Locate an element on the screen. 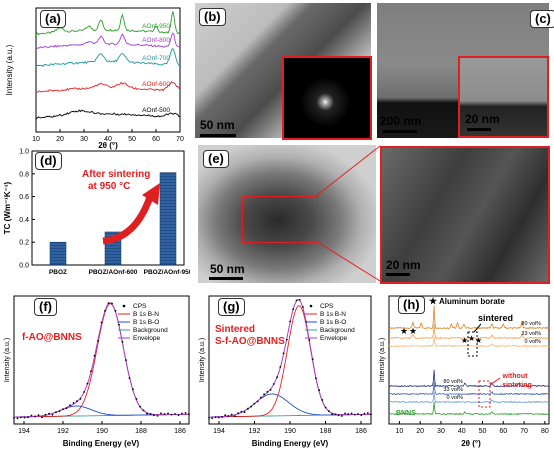 Image resolution: width=554 pixels, height=449 pixels. panel-b-label: (b) is located at coordinates (212, 17).